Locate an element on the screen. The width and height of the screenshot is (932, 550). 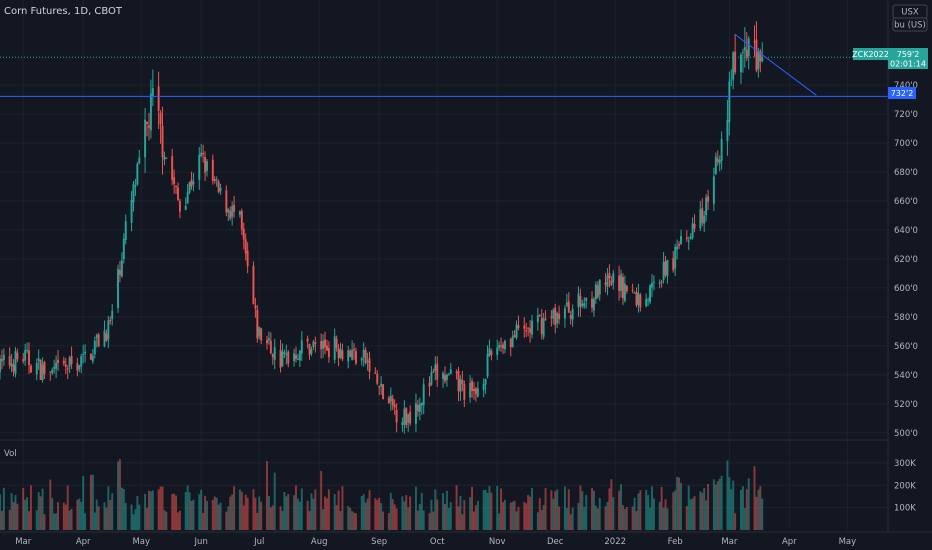
time-tick-label: Nov is located at coordinates (497, 542).